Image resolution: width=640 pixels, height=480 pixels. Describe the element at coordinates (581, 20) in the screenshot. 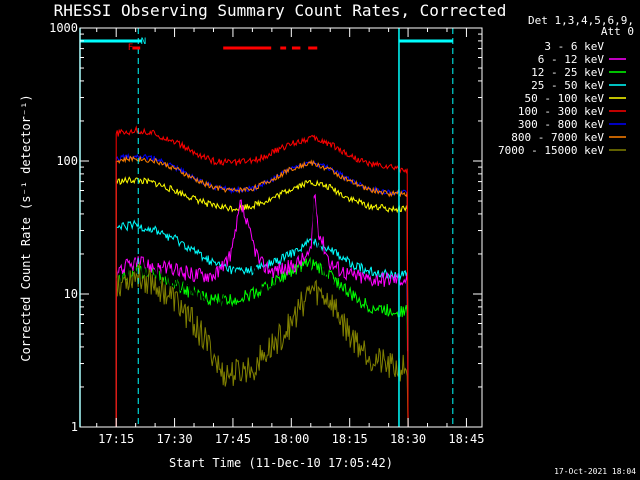

I see `legend-title-line: Det 1,3,4,5,6,9,` at that location.